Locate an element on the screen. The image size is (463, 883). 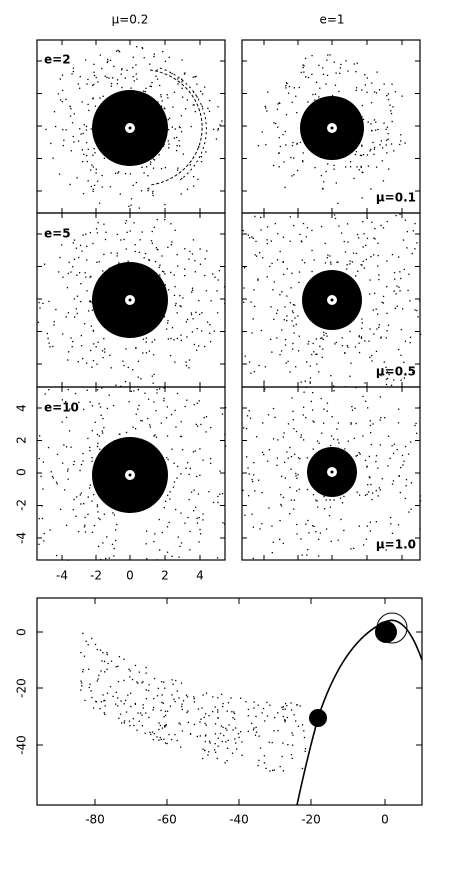
x-tick-label: -80 is located at coordinates (95, 820).